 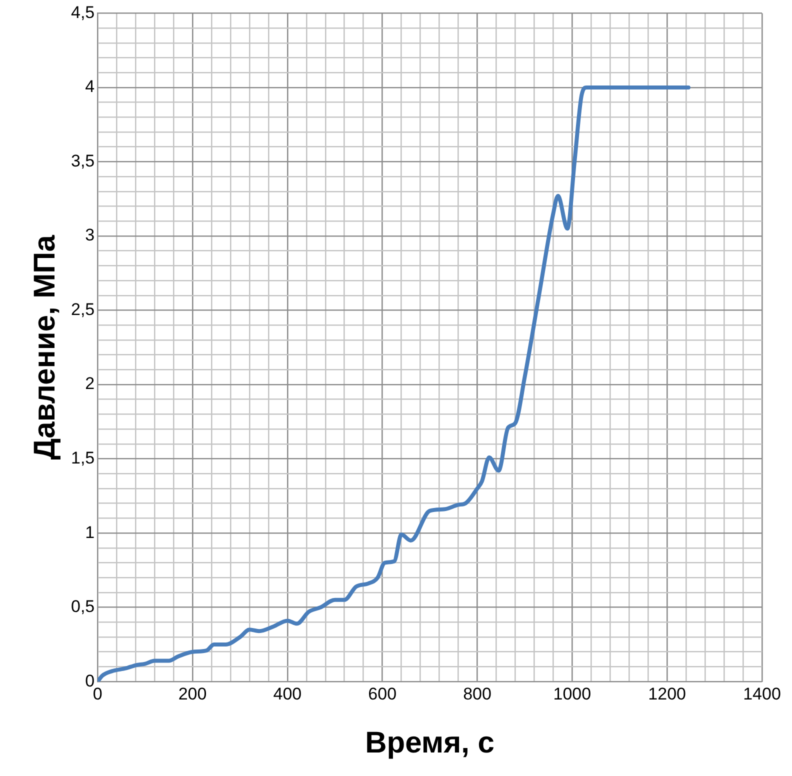 What do you see at coordinates (192, 694) in the screenshot?
I see `x-tick-label: 200` at bounding box center [192, 694].